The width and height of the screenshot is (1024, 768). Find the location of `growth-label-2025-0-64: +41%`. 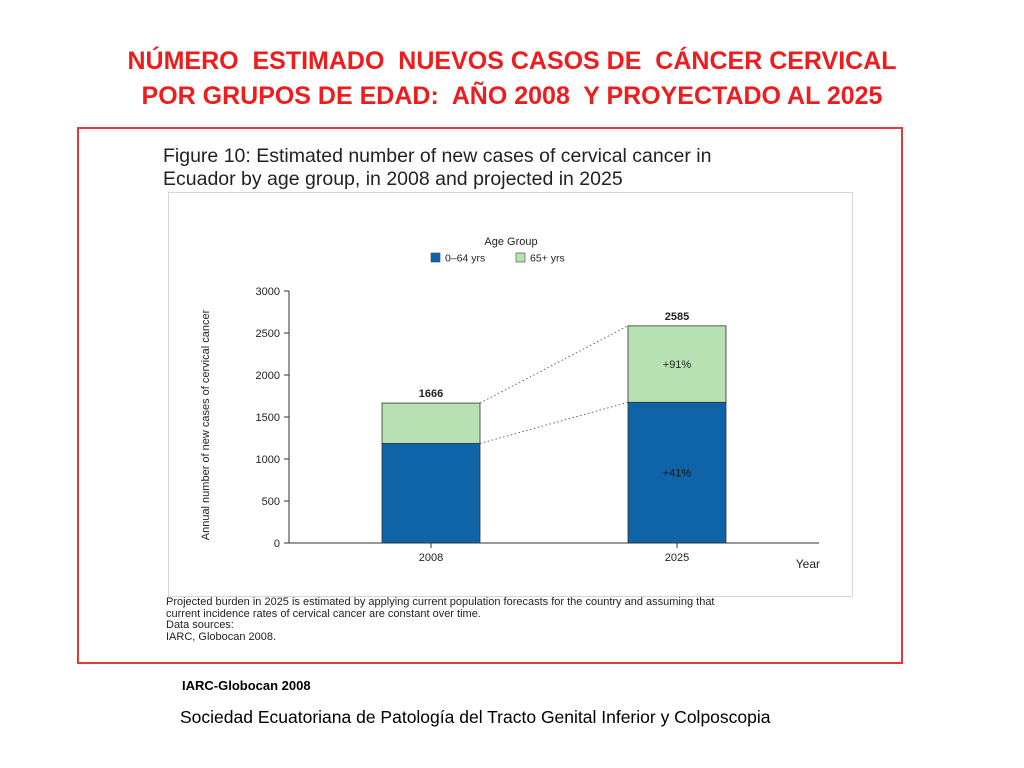

growth-label-2025-0-64: +41% is located at coordinates (677, 474).